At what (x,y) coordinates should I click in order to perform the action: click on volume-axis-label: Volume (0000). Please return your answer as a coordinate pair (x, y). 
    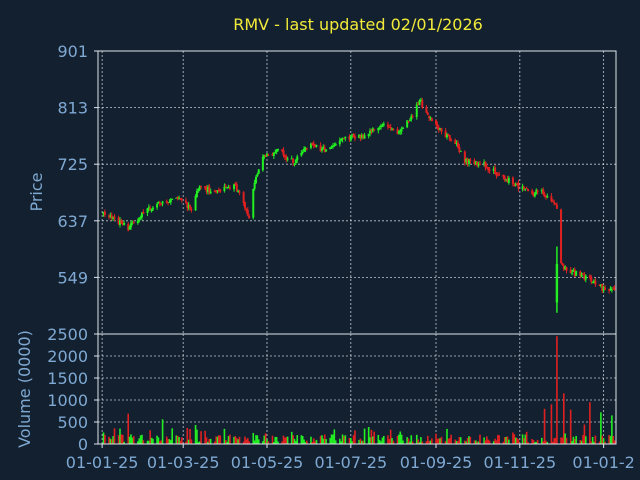
    Looking at the image, I should click on (24, 389).